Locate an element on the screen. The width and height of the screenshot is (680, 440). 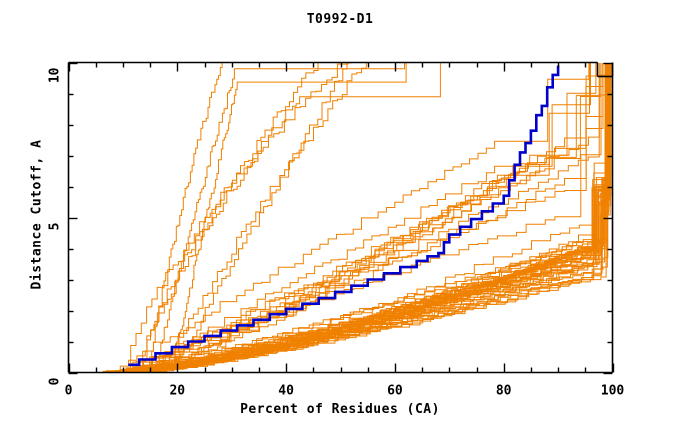
page-title: T0992-D1 is located at coordinates (340, 19).